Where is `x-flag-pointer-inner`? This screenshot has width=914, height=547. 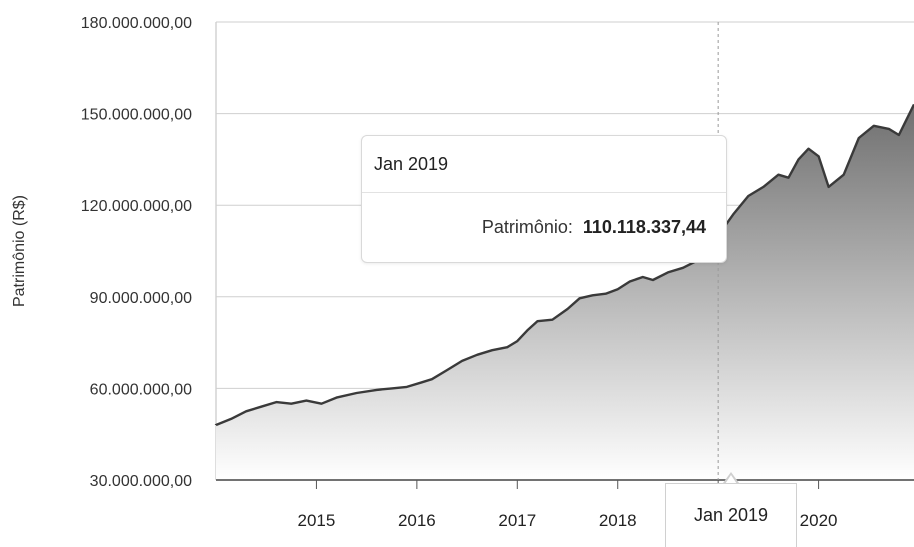 x-flag-pointer-inner is located at coordinates (731, 479).